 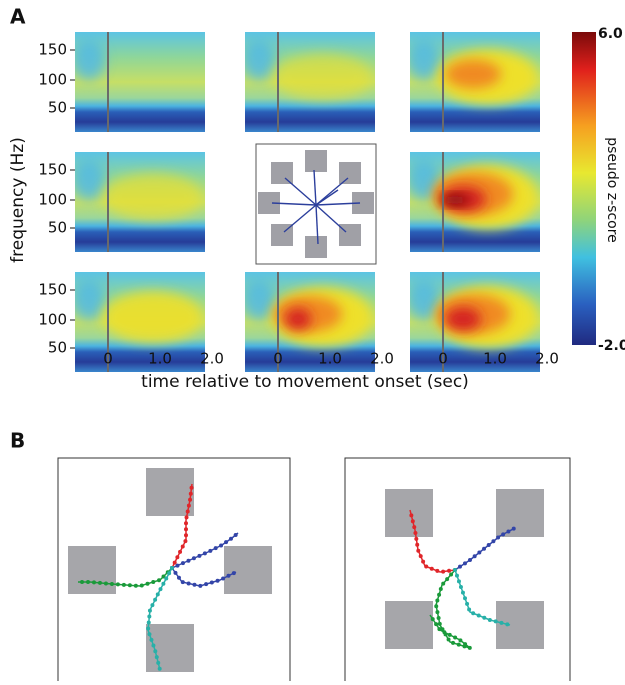 I want to click on reaches, so click(x=316, y=207).